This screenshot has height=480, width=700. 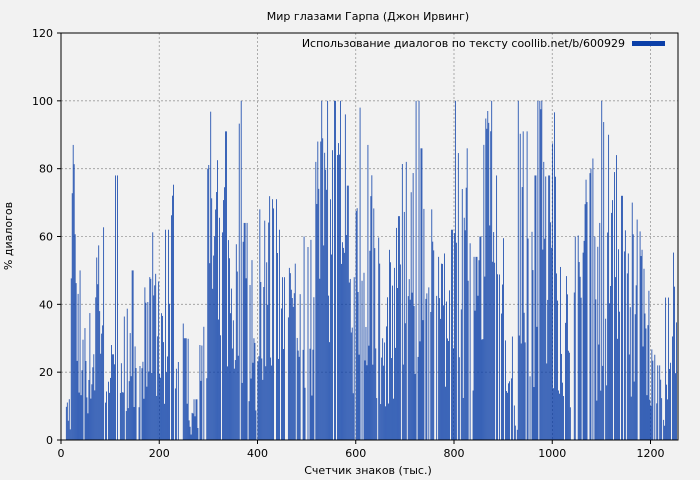 What do you see at coordinates (42, 101) in the screenshot?
I see `y-tick-label: 100` at bounding box center [42, 101].